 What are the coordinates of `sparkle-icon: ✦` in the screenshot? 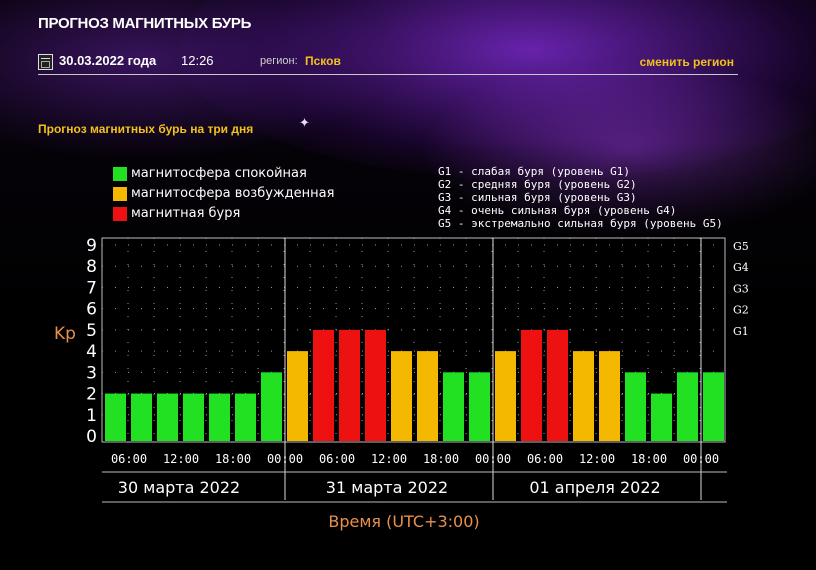 It's located at (304, 123).